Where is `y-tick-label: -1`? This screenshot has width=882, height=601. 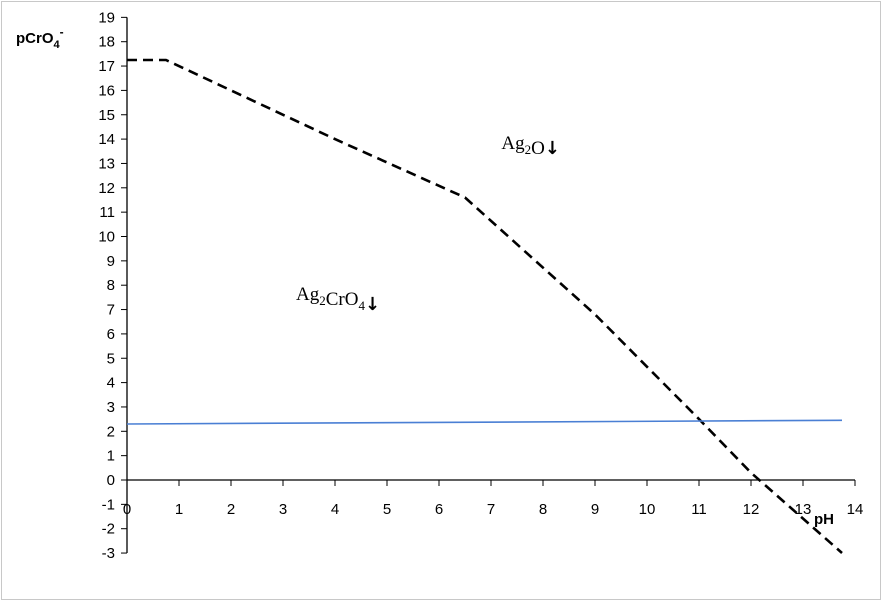
y-tick-label: -1 is located at coordinates (108, 504).